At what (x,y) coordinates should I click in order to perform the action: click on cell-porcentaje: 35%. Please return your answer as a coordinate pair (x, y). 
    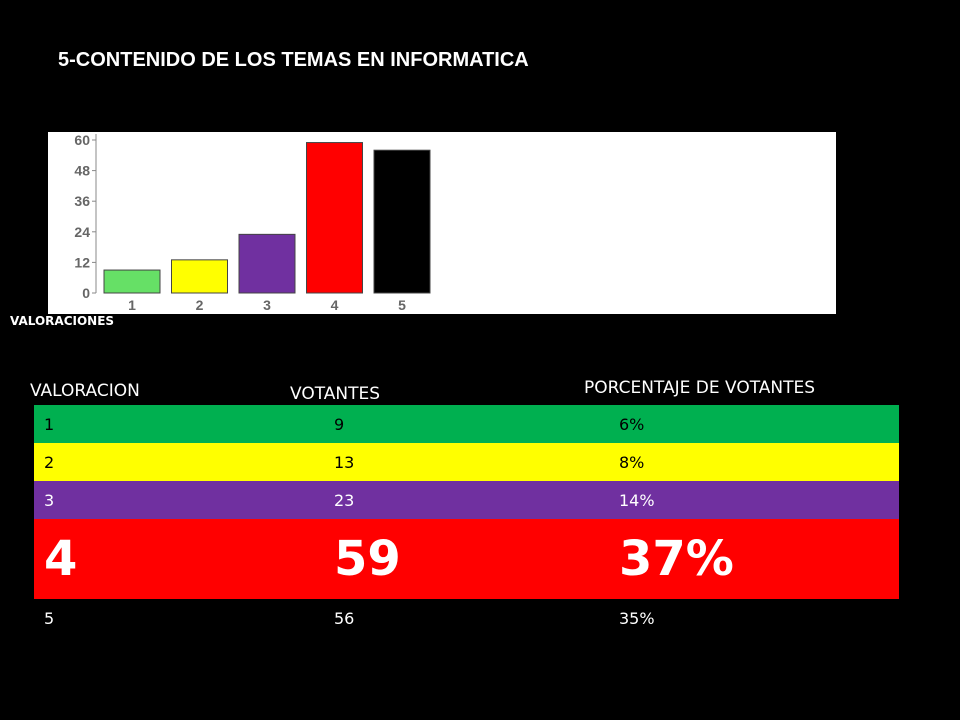
    Looking at the image, I should click on (637, 618).